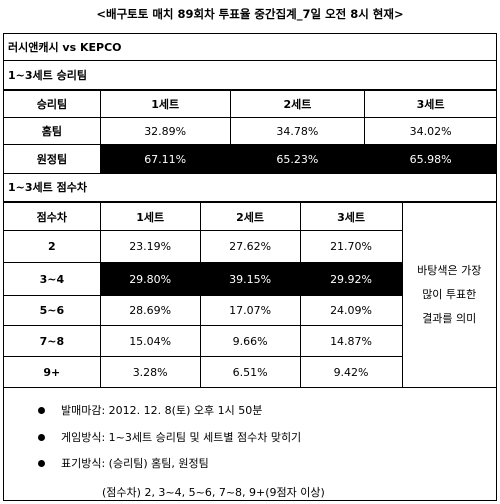 The height and width of the screenshot is (504, 500). Describe the element at coordinates (351, 279) in the screenshot. I see `value-cell: 29.92%` at that location.